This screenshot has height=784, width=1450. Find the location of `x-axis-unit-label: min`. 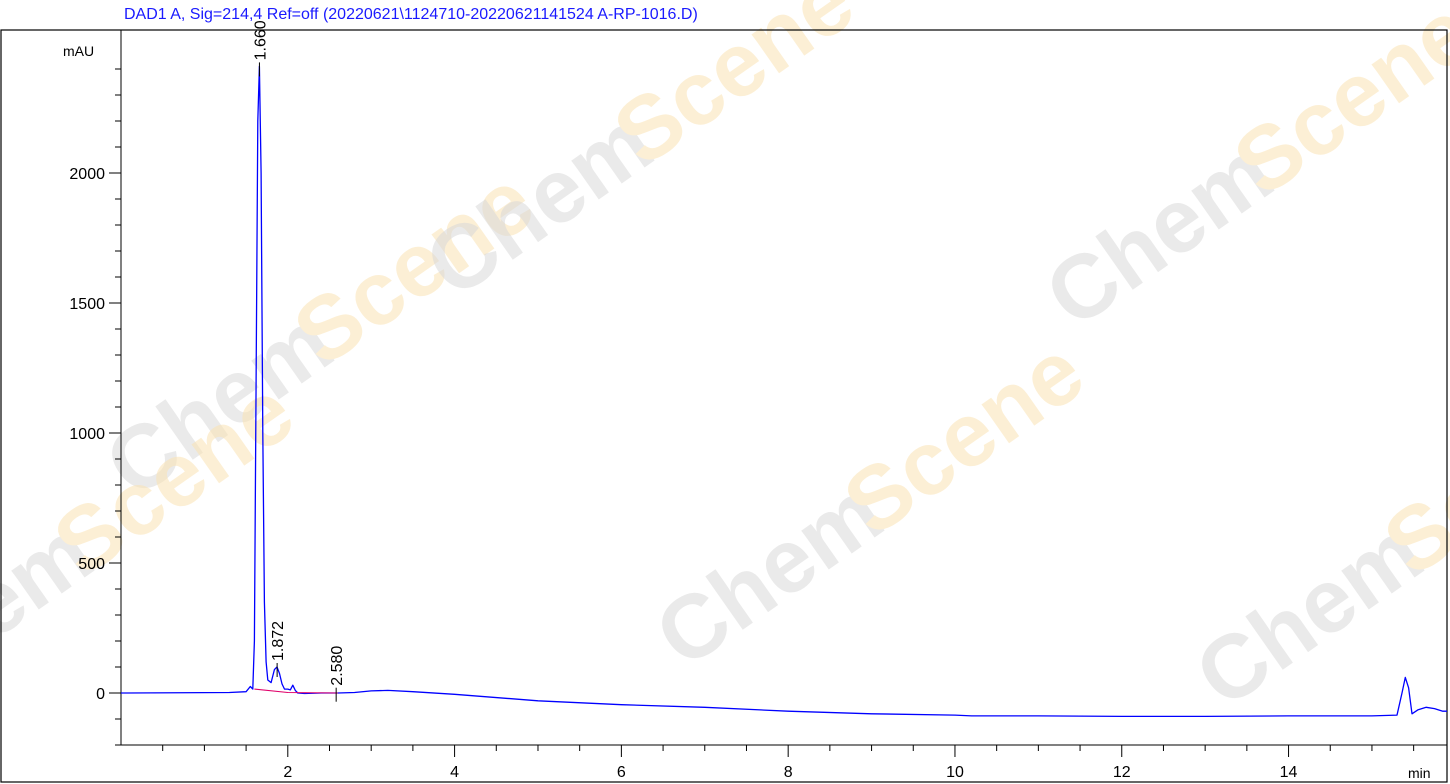

x-axis-unit-label: min is located at coordinates (1419, 773).